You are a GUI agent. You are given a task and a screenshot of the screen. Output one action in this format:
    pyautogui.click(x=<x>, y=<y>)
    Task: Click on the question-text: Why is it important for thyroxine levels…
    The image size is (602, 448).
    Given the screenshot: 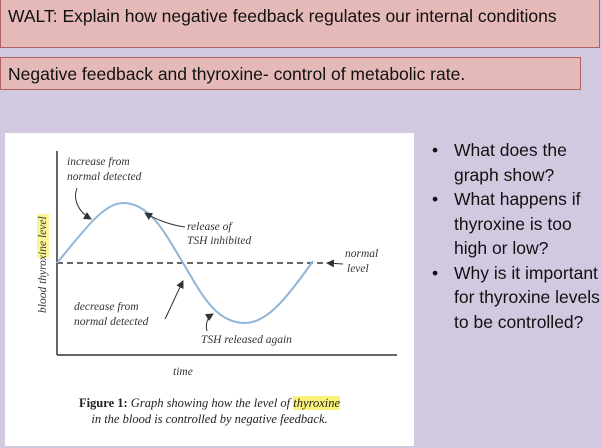 What is the action you would take?
    pyautogui.click(x=527, y=297)
    